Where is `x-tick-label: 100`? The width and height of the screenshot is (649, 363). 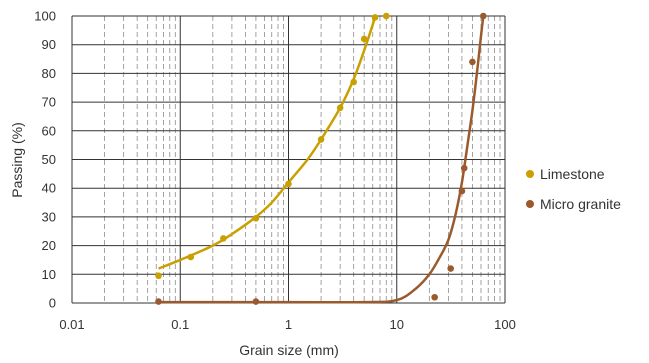
x-tick-label: 100 is located at coordinates (505, 324).